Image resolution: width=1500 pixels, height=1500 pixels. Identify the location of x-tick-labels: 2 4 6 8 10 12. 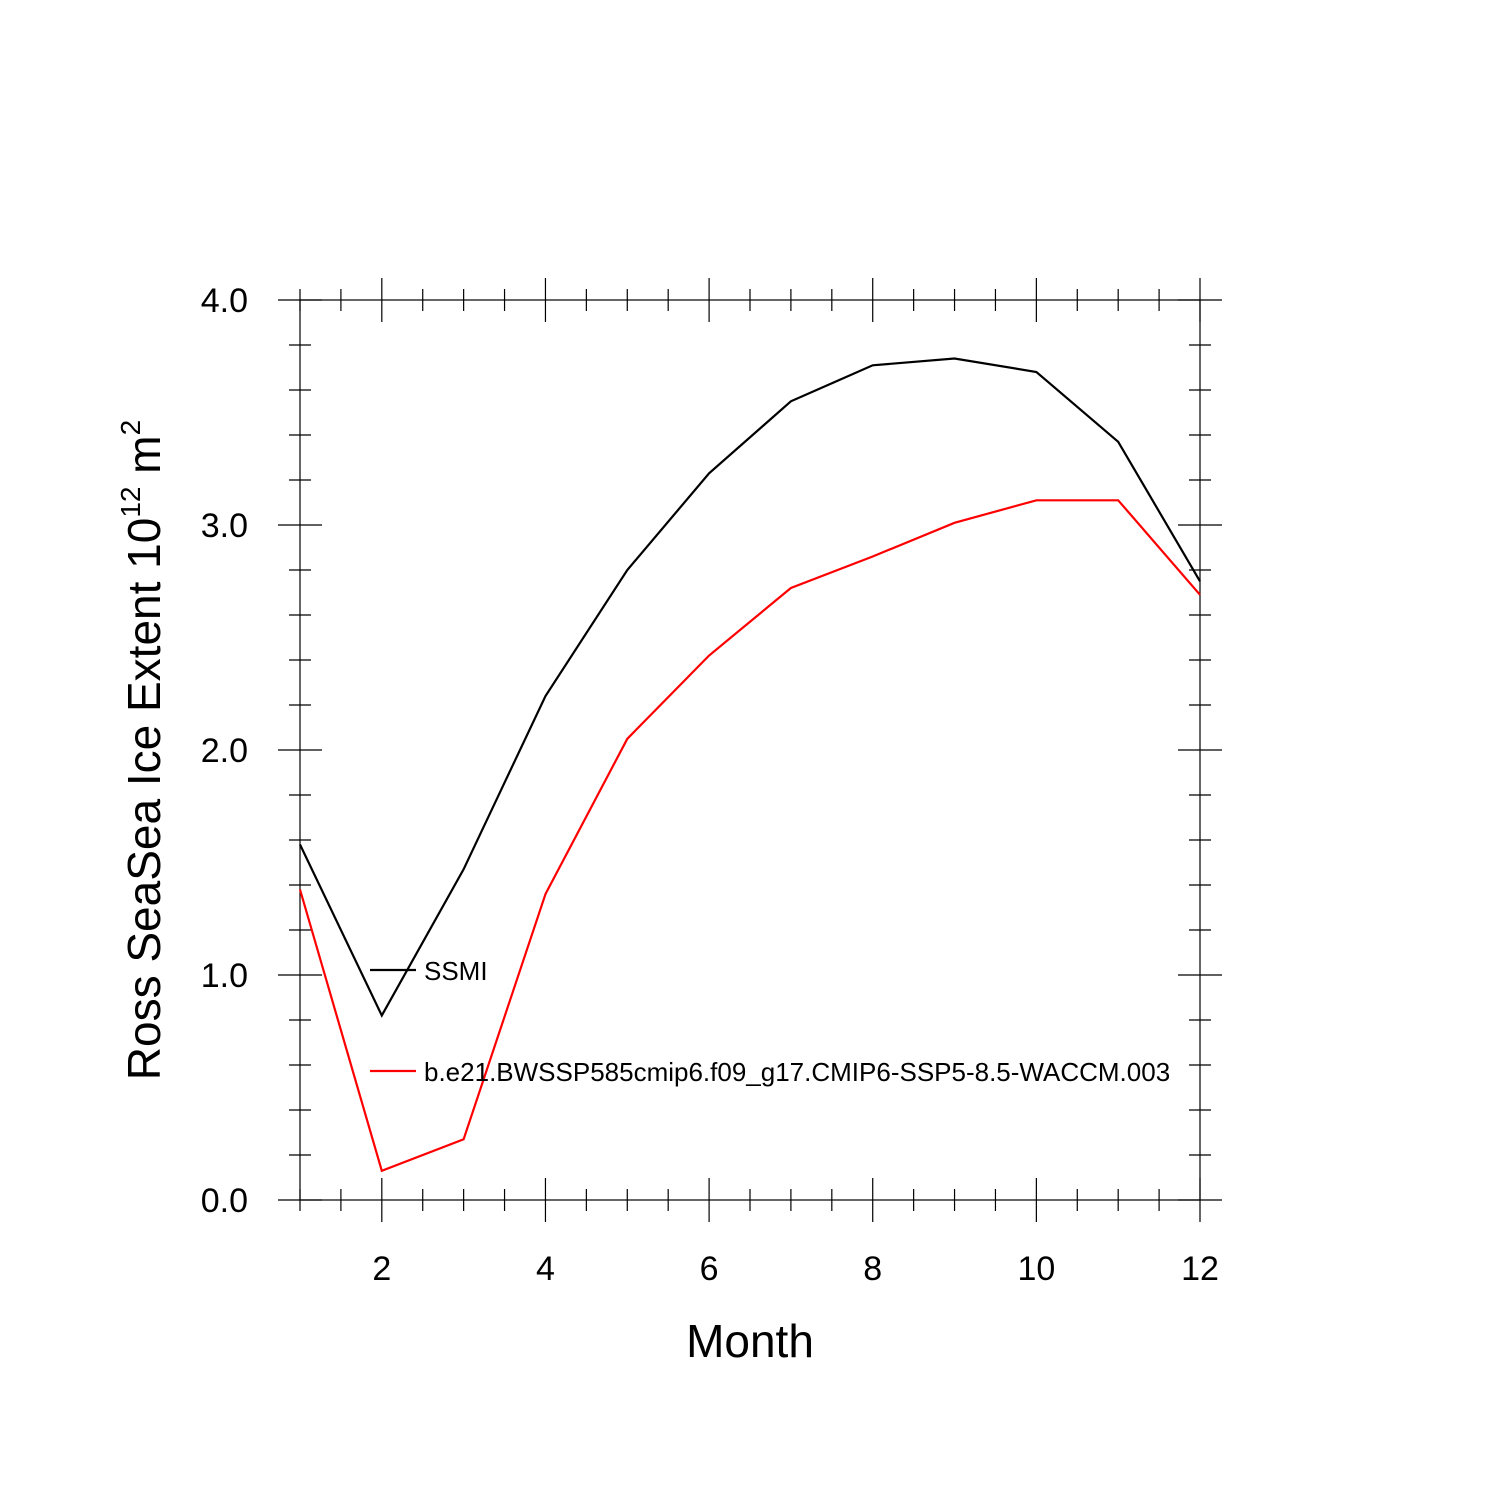
(795, 1269).